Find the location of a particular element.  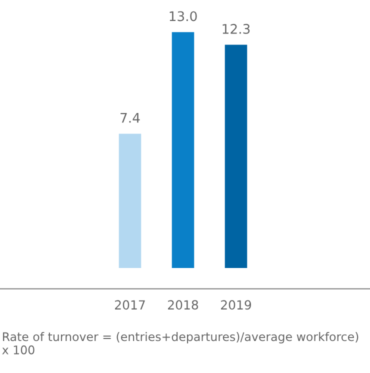

data-label: 7.4 is located at coordinates (130, 118).